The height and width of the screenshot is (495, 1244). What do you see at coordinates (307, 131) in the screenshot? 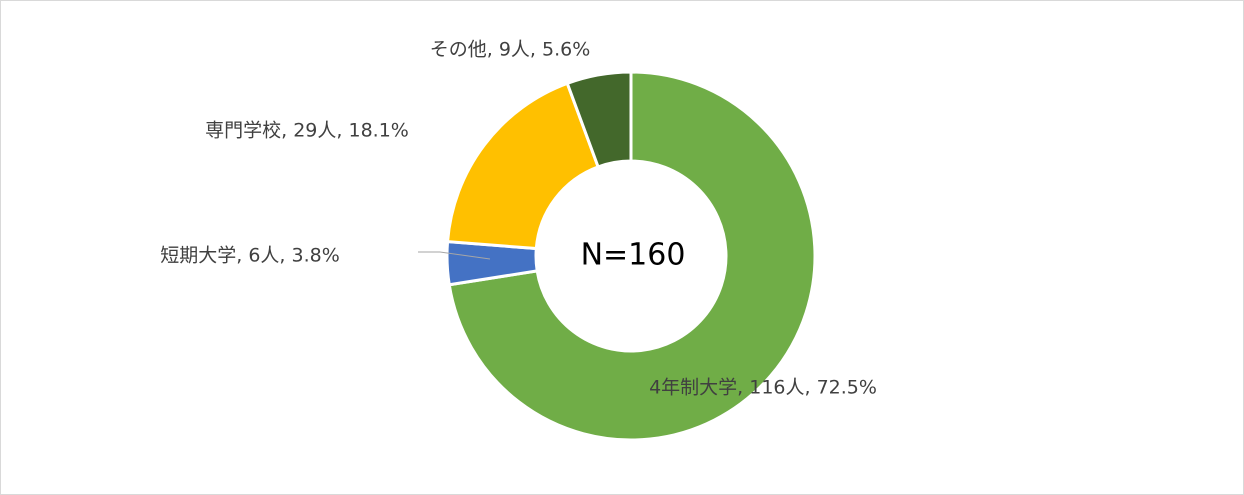
I see `data-label: 専門学校, 29人, 18.1%` at bounding box center [307, 131].